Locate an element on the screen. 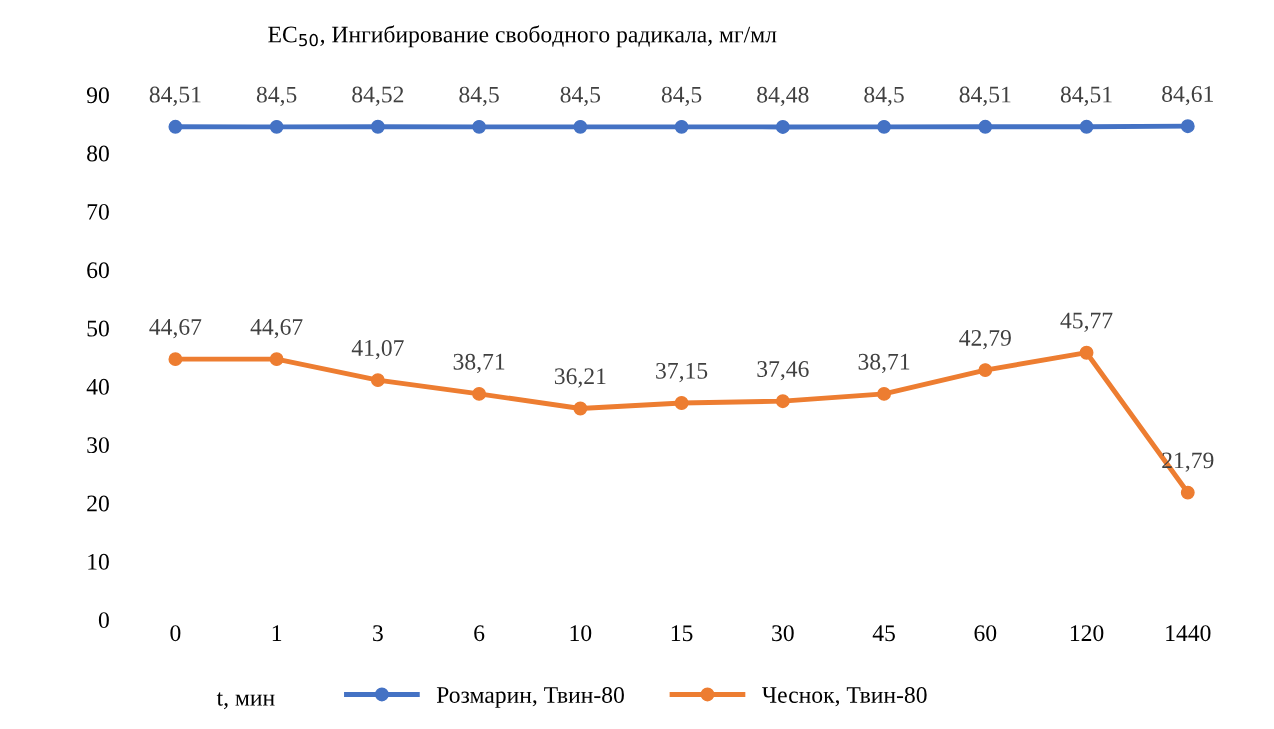  x-axis-title: t, мин is located at coordinates (245, 701).